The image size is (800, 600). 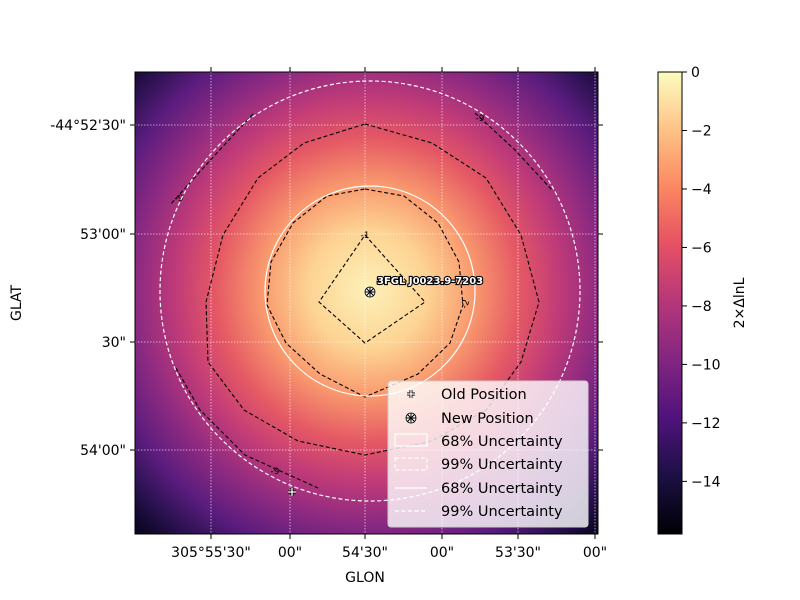 What do you see at coordinates (411, 418) in the screenshot?
I see `legend-new-position-handle` at bounding box center [411, 418].